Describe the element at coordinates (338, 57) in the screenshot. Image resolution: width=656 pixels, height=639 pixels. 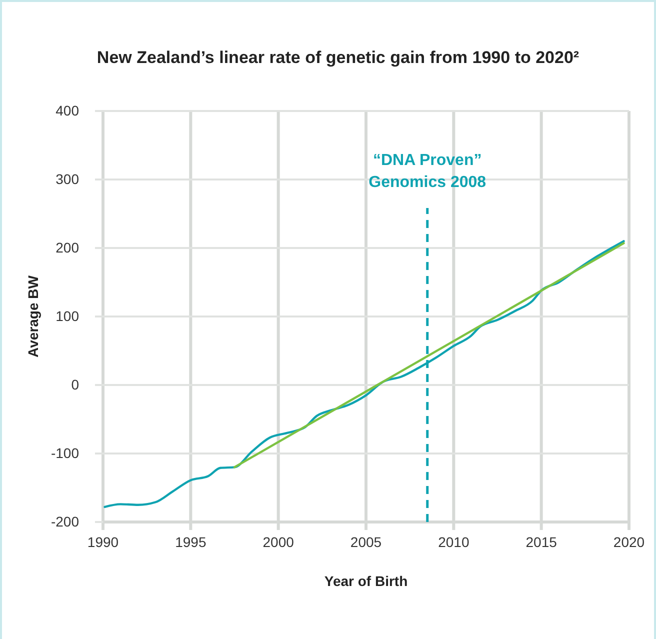
I see `chart-title: New Zealand’s linear rate of genetic gain from 1990 to 2020²` at that location.